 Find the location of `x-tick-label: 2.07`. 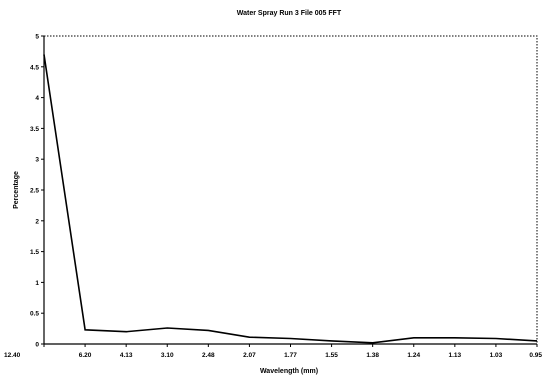

x-tick-label: 2.07 is located at coordinates (249, 355).